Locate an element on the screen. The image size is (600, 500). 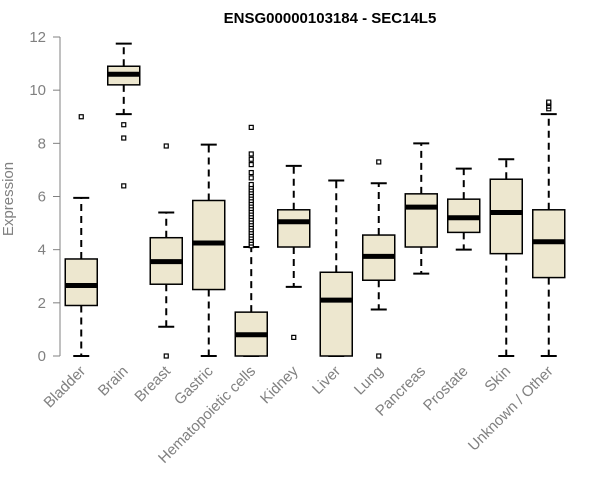
box-breast is located at coordinates (166, 251).